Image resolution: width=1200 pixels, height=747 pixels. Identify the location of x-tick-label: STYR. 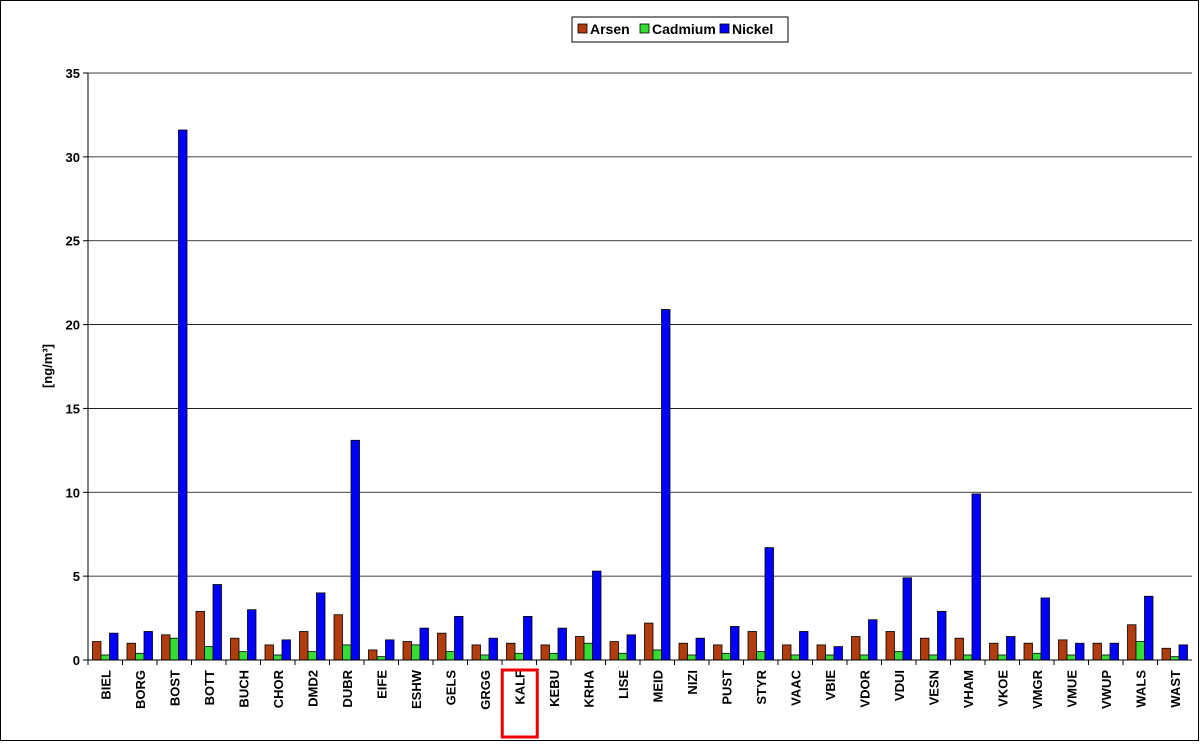
(761, 686).